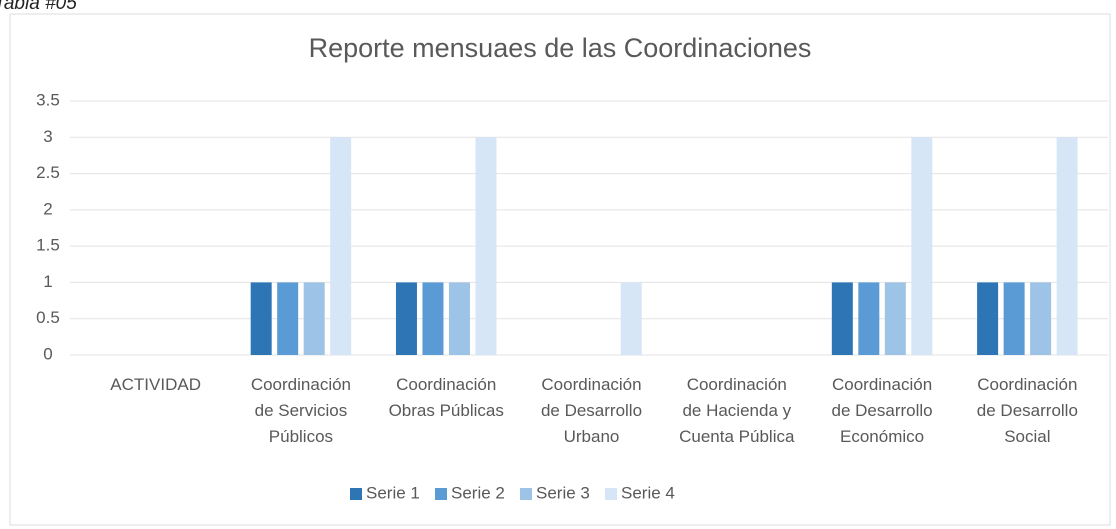  I want to click on x-tick-label: Coordinación de Desarrollo Urbano, so click(591, 410).